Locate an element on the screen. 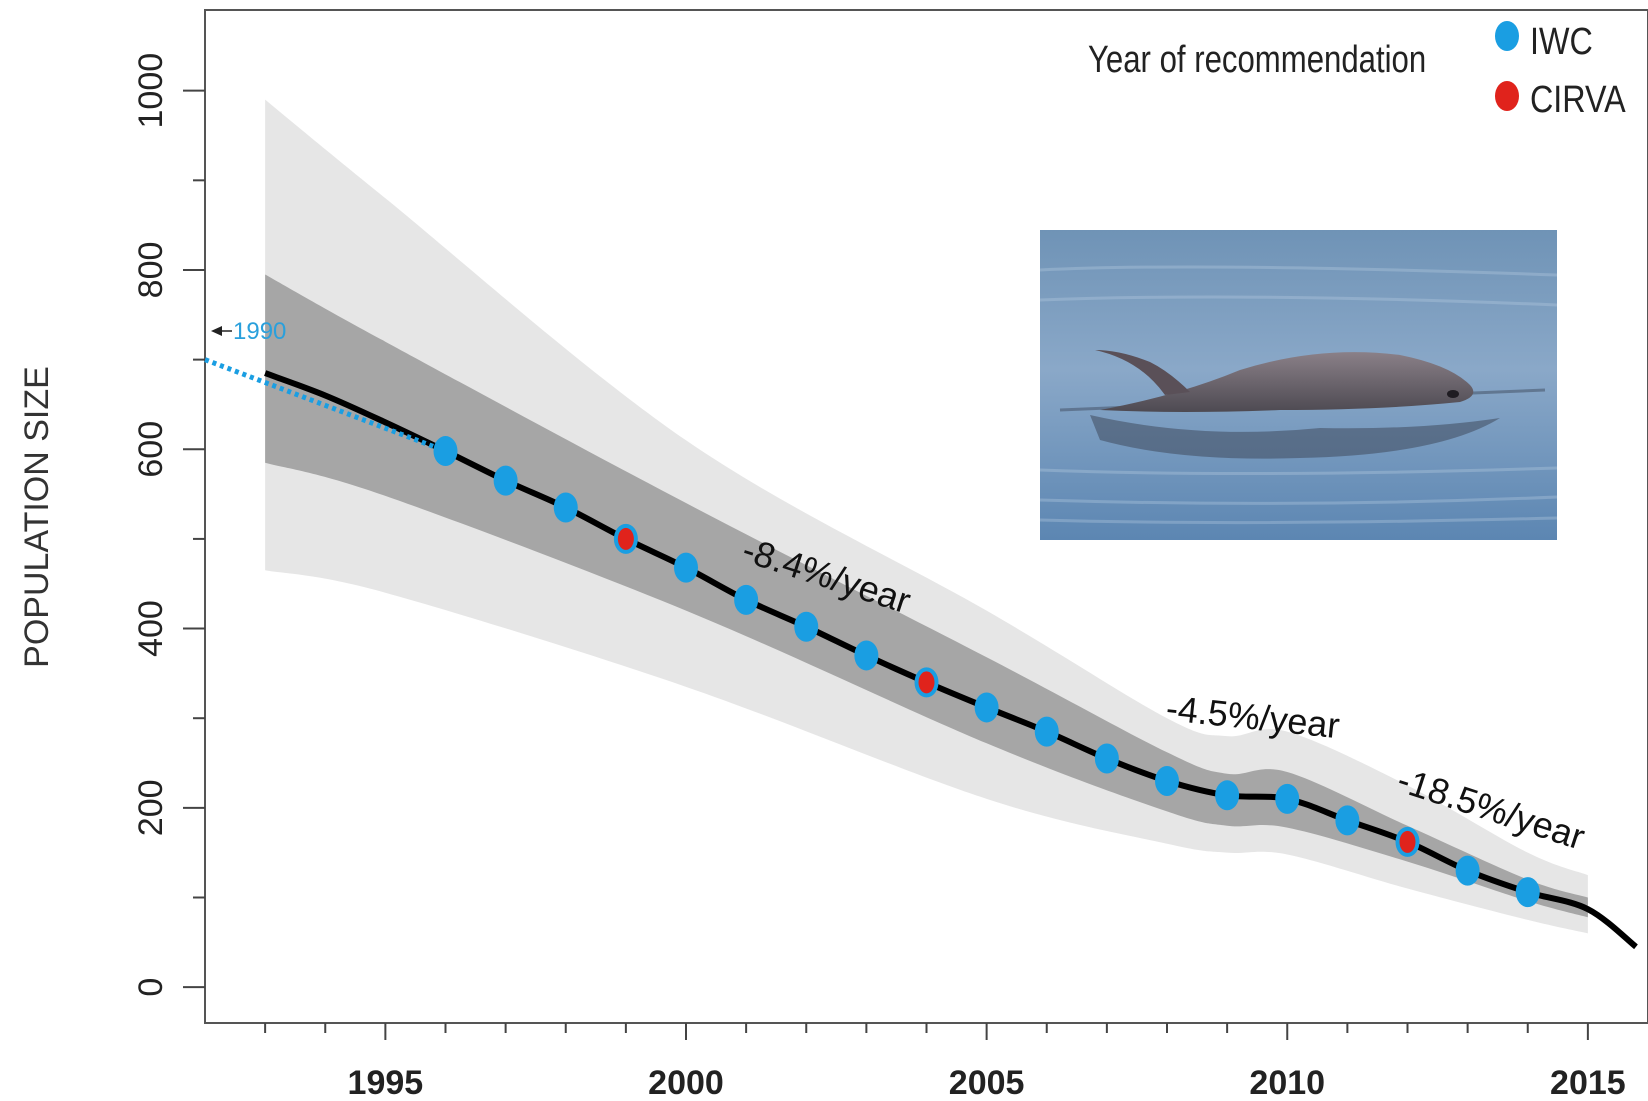 The image size is (1648, 1101). y-tick-label: 600 is located at coordinates (151, 449).